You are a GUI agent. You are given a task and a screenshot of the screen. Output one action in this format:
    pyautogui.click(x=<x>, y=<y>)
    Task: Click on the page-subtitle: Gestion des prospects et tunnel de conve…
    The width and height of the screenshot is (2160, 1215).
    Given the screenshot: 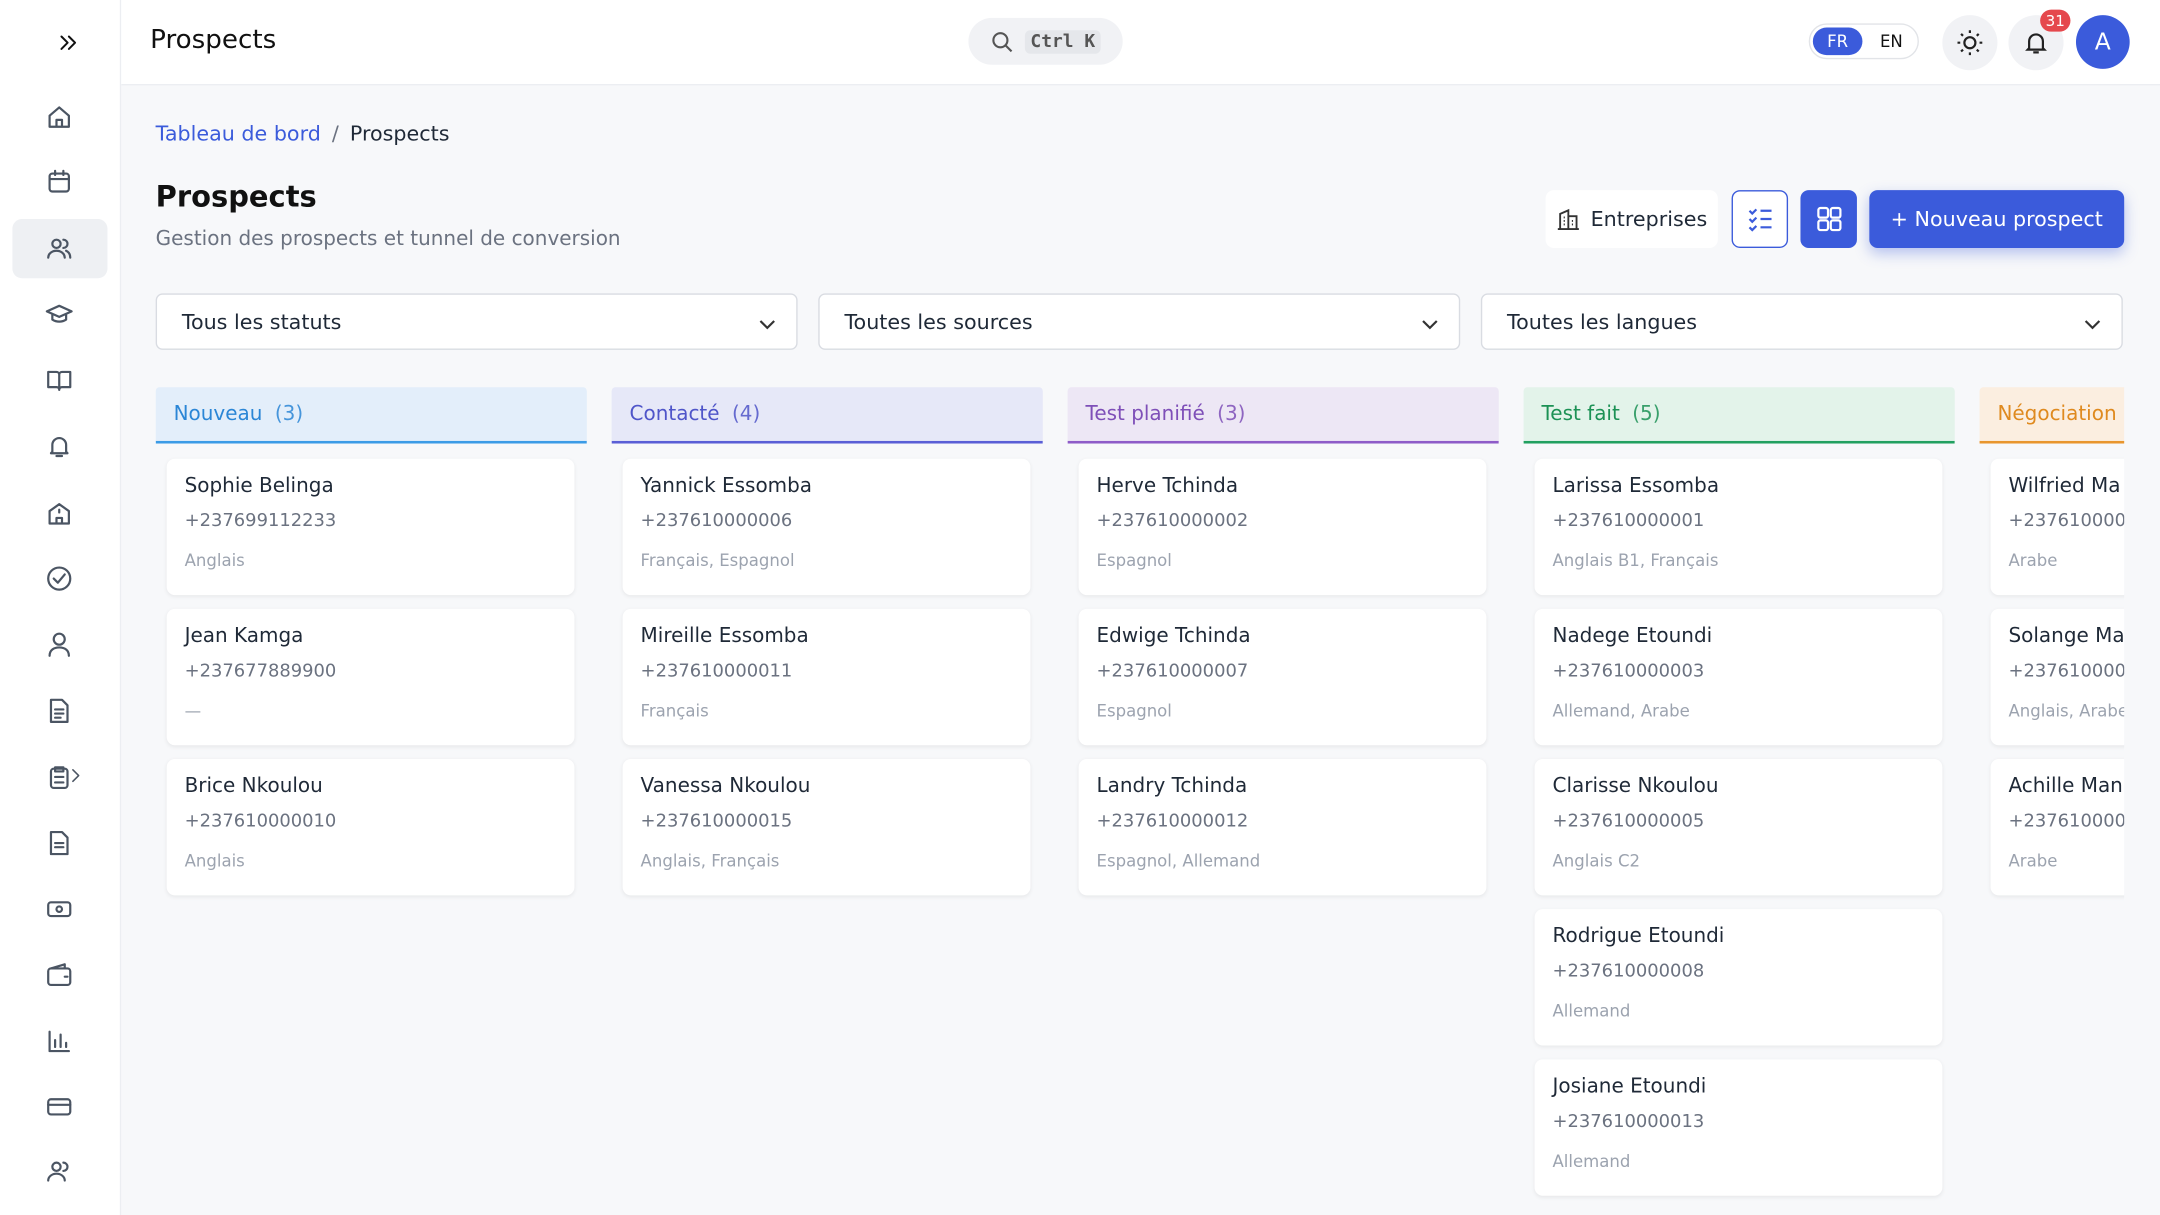 What is the action you would take?
    pyautogui.click(x=388, y=239)
    